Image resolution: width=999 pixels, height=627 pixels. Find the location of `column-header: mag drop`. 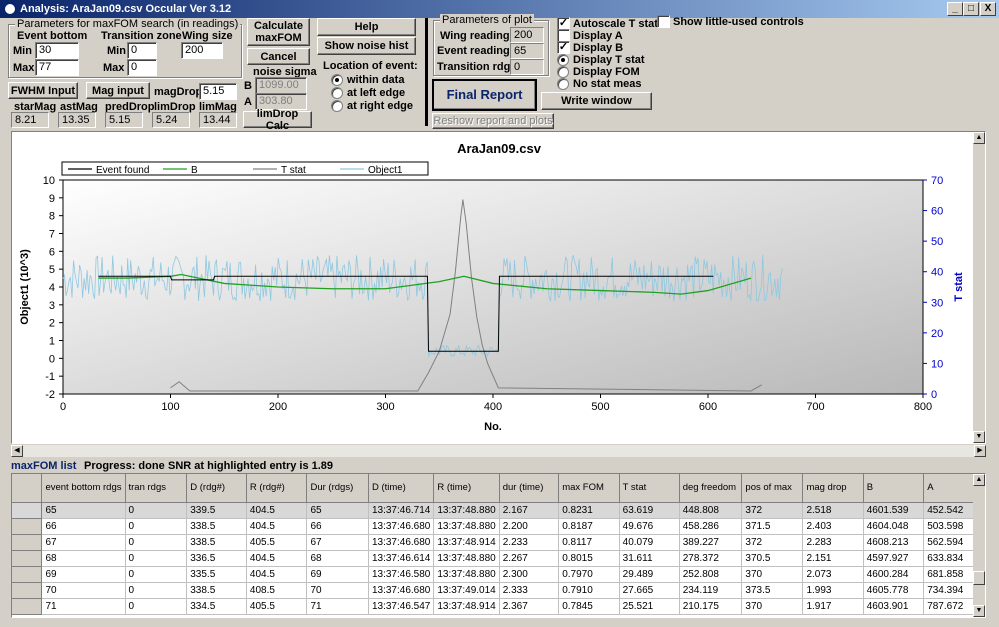

column-header: mag drop is located at coordinates (833, 488).